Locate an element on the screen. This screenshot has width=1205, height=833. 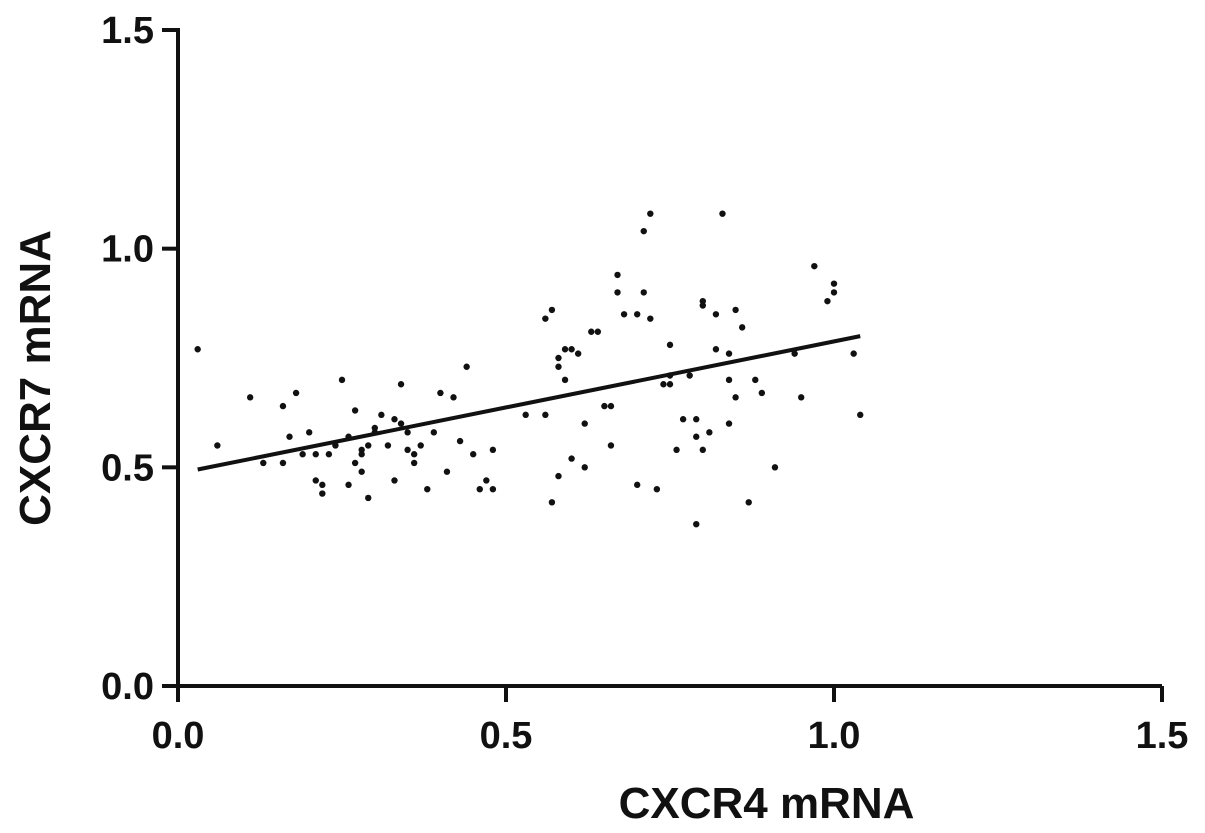
x-axis-title: CXCR4 mRNA is located at coordinates (767, 803).